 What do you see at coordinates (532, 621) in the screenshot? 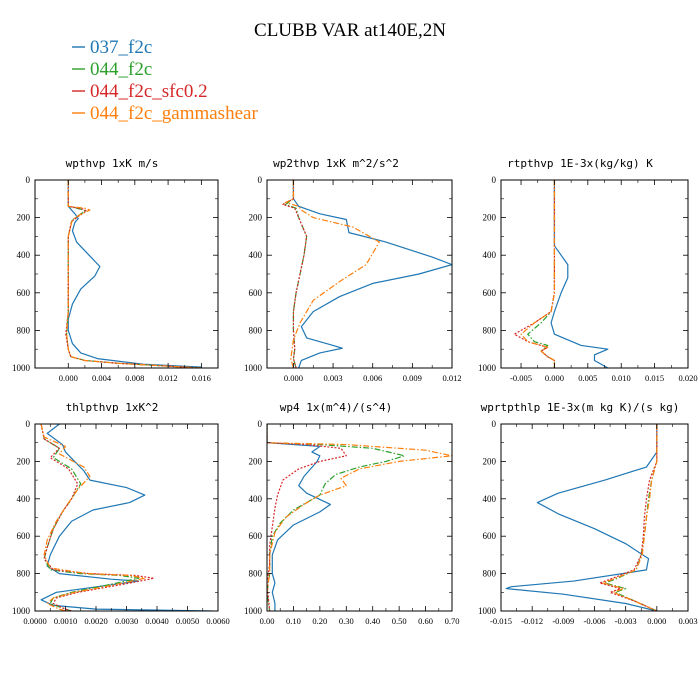
I see `x-tick-label: -0.012` at bounding box center [532, 621].